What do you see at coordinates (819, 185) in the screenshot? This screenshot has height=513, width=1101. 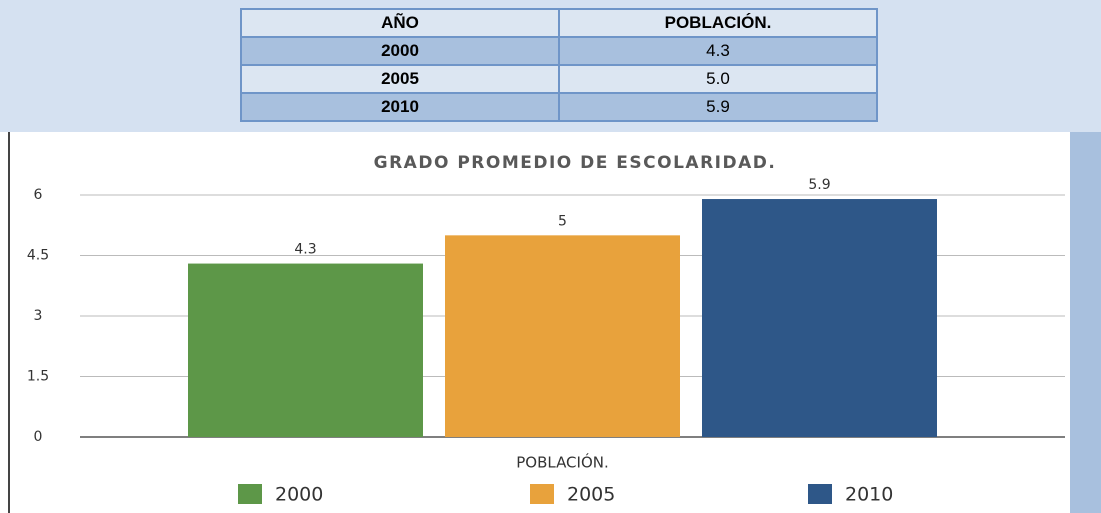 I see `data-label: 5.9` at bounding box center [819, 185].